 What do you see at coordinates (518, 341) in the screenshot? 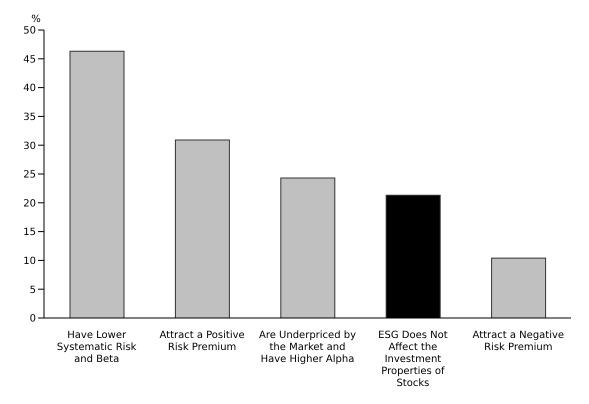
I see `x-tick-label: Attract a Negative Risk Premium` at bounding box center [518, 341].